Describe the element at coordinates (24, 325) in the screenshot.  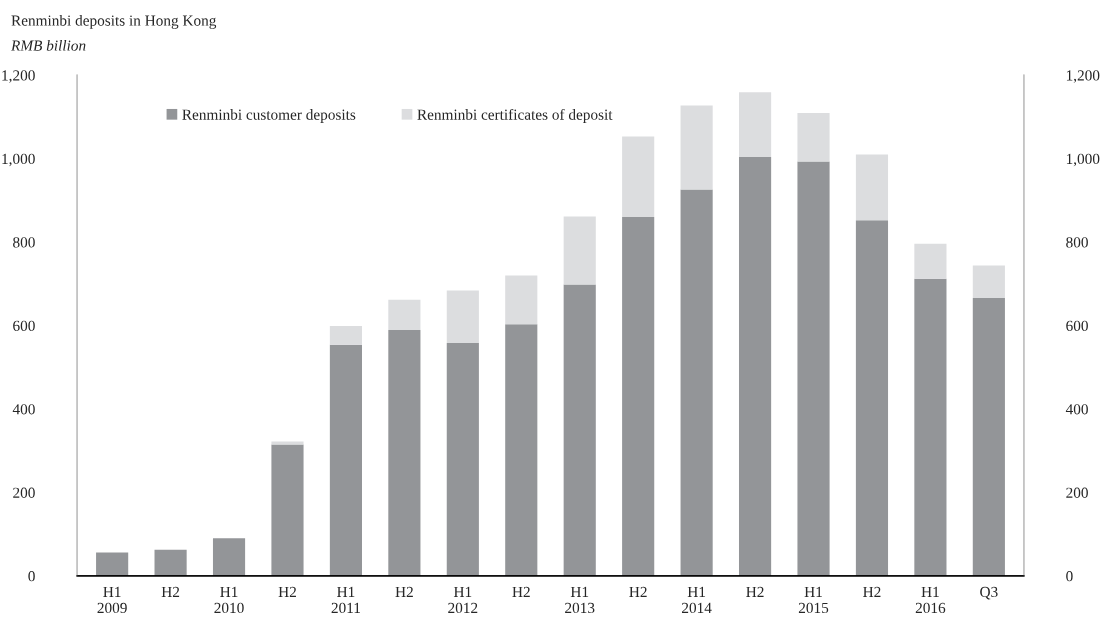
I see `y-tick-label: 600` at that location.